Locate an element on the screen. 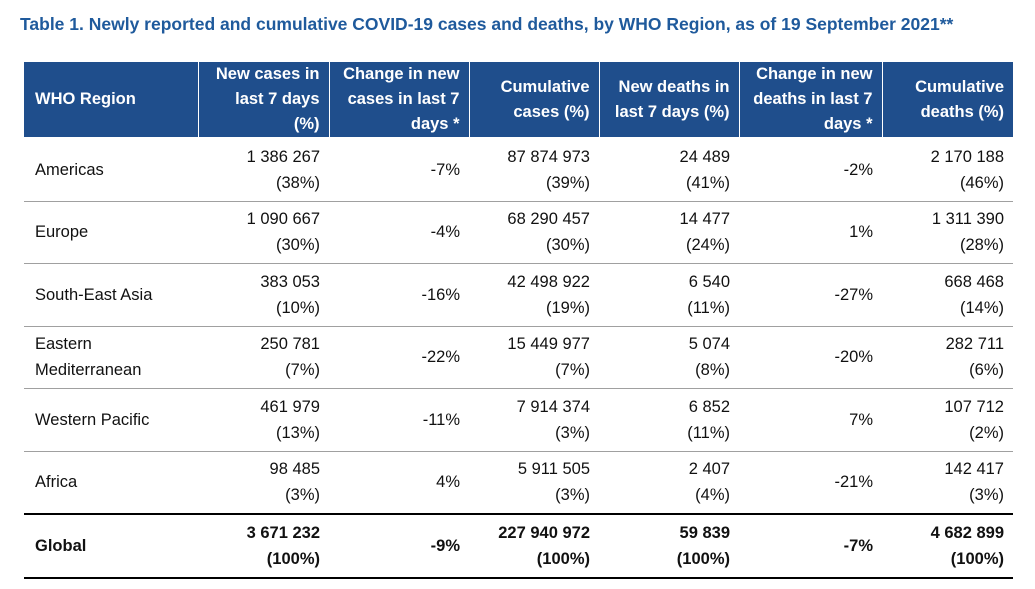 The height and width of the screenshot is (589, 1035). cumulative-cases-cell: 68 290 457 (30%) is located at coordinates (534, 232).